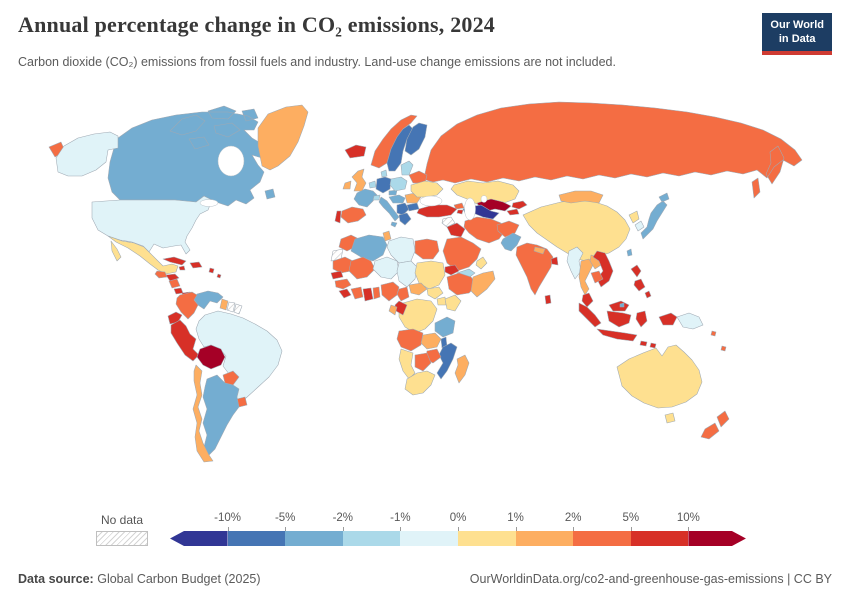 The image size is (850, 600). I want to click on country-tajikistan, so click(513, 212).